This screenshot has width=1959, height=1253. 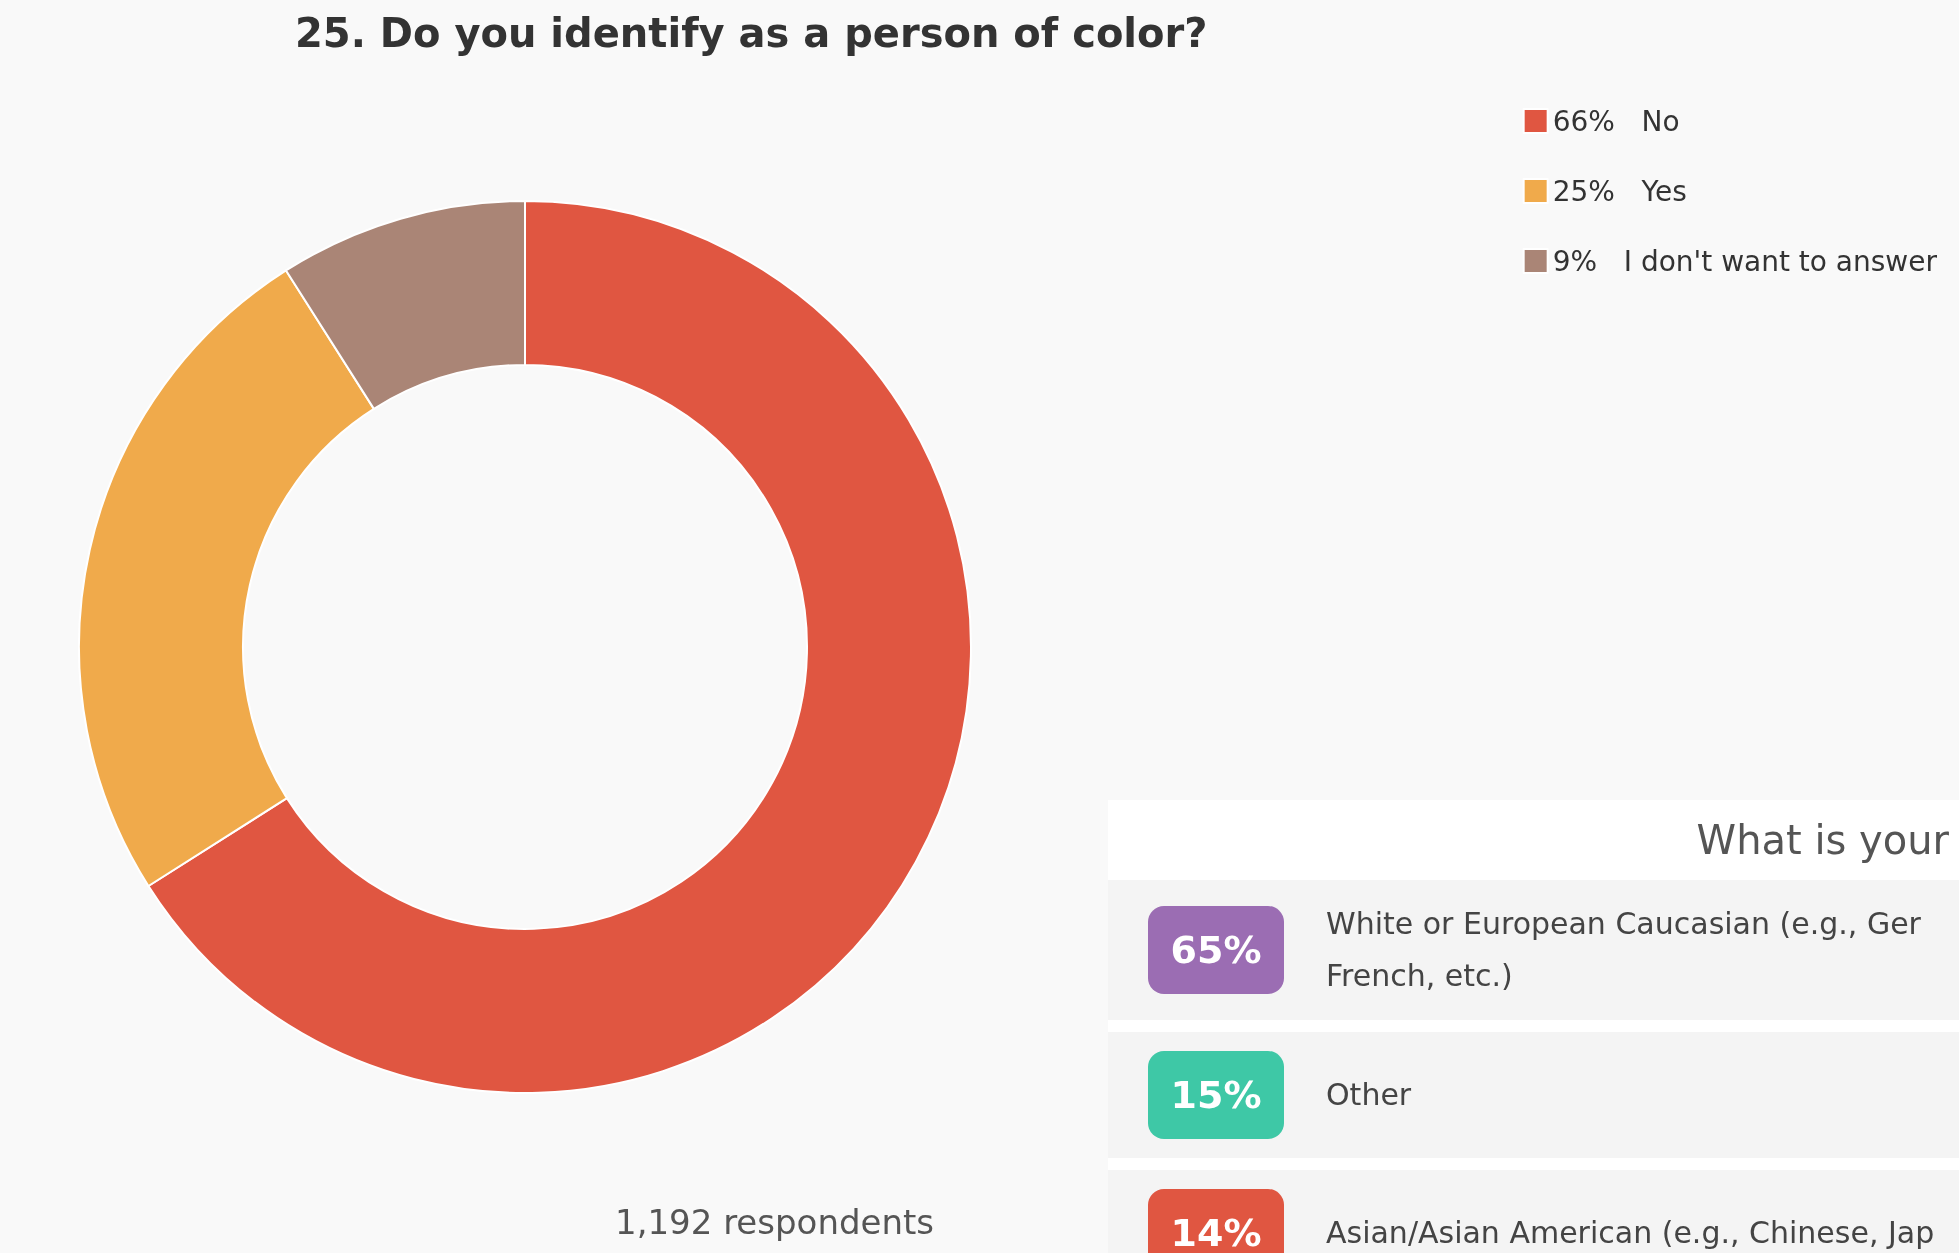 I want to click on text: 1,192 respondents, so click(x=775, y=1222).